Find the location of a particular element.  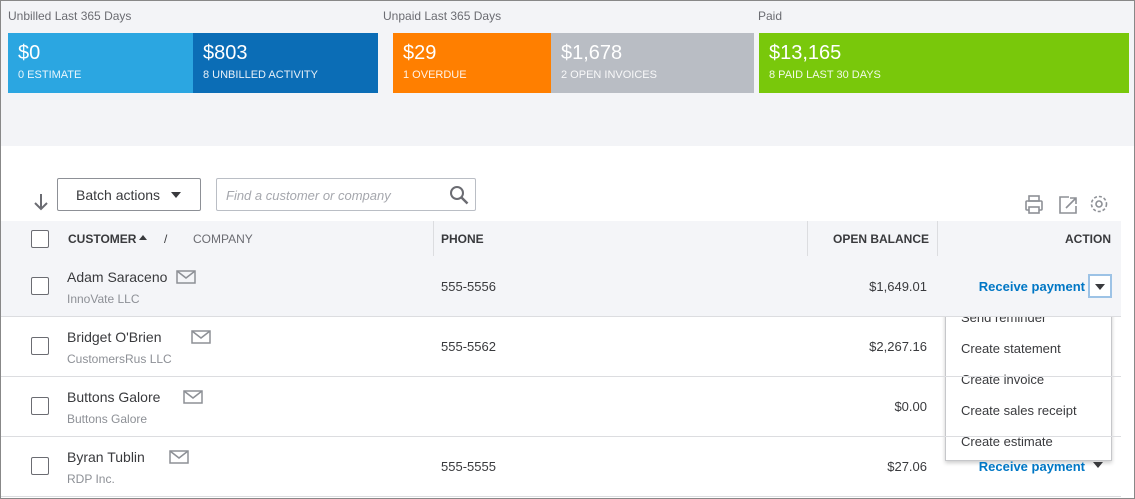

batch-actions-button: Batch actions is located at coordinates (129, 194).